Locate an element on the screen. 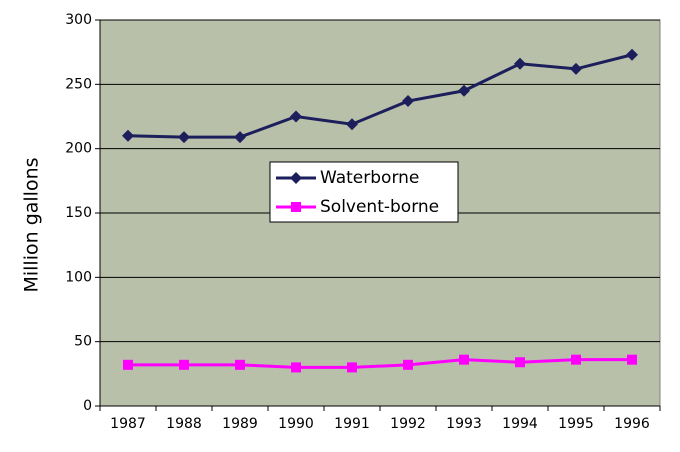 This screenshot has height=452, width=680. x-tick-label: 1995 is located at coordinates (576, 424).